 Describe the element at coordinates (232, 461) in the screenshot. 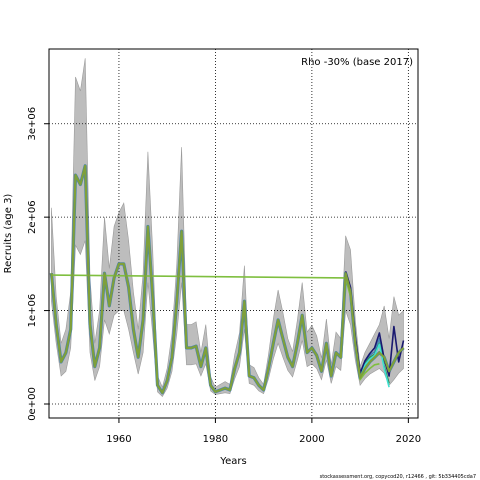

I see `x-axis-label: Years` at that location.